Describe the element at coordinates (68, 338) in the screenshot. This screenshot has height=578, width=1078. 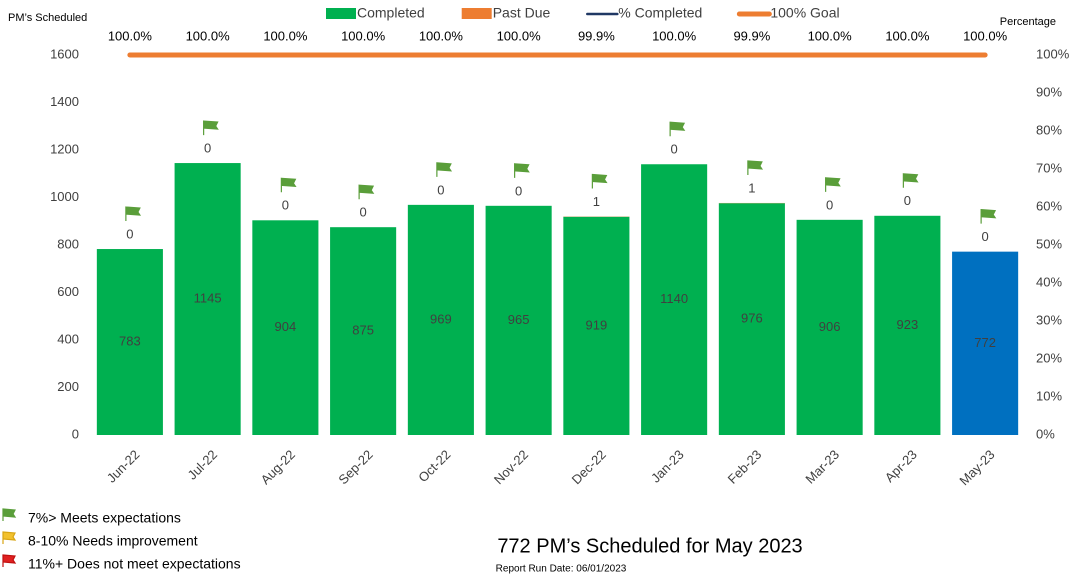
I see `y-tick-label: 400` at that location.